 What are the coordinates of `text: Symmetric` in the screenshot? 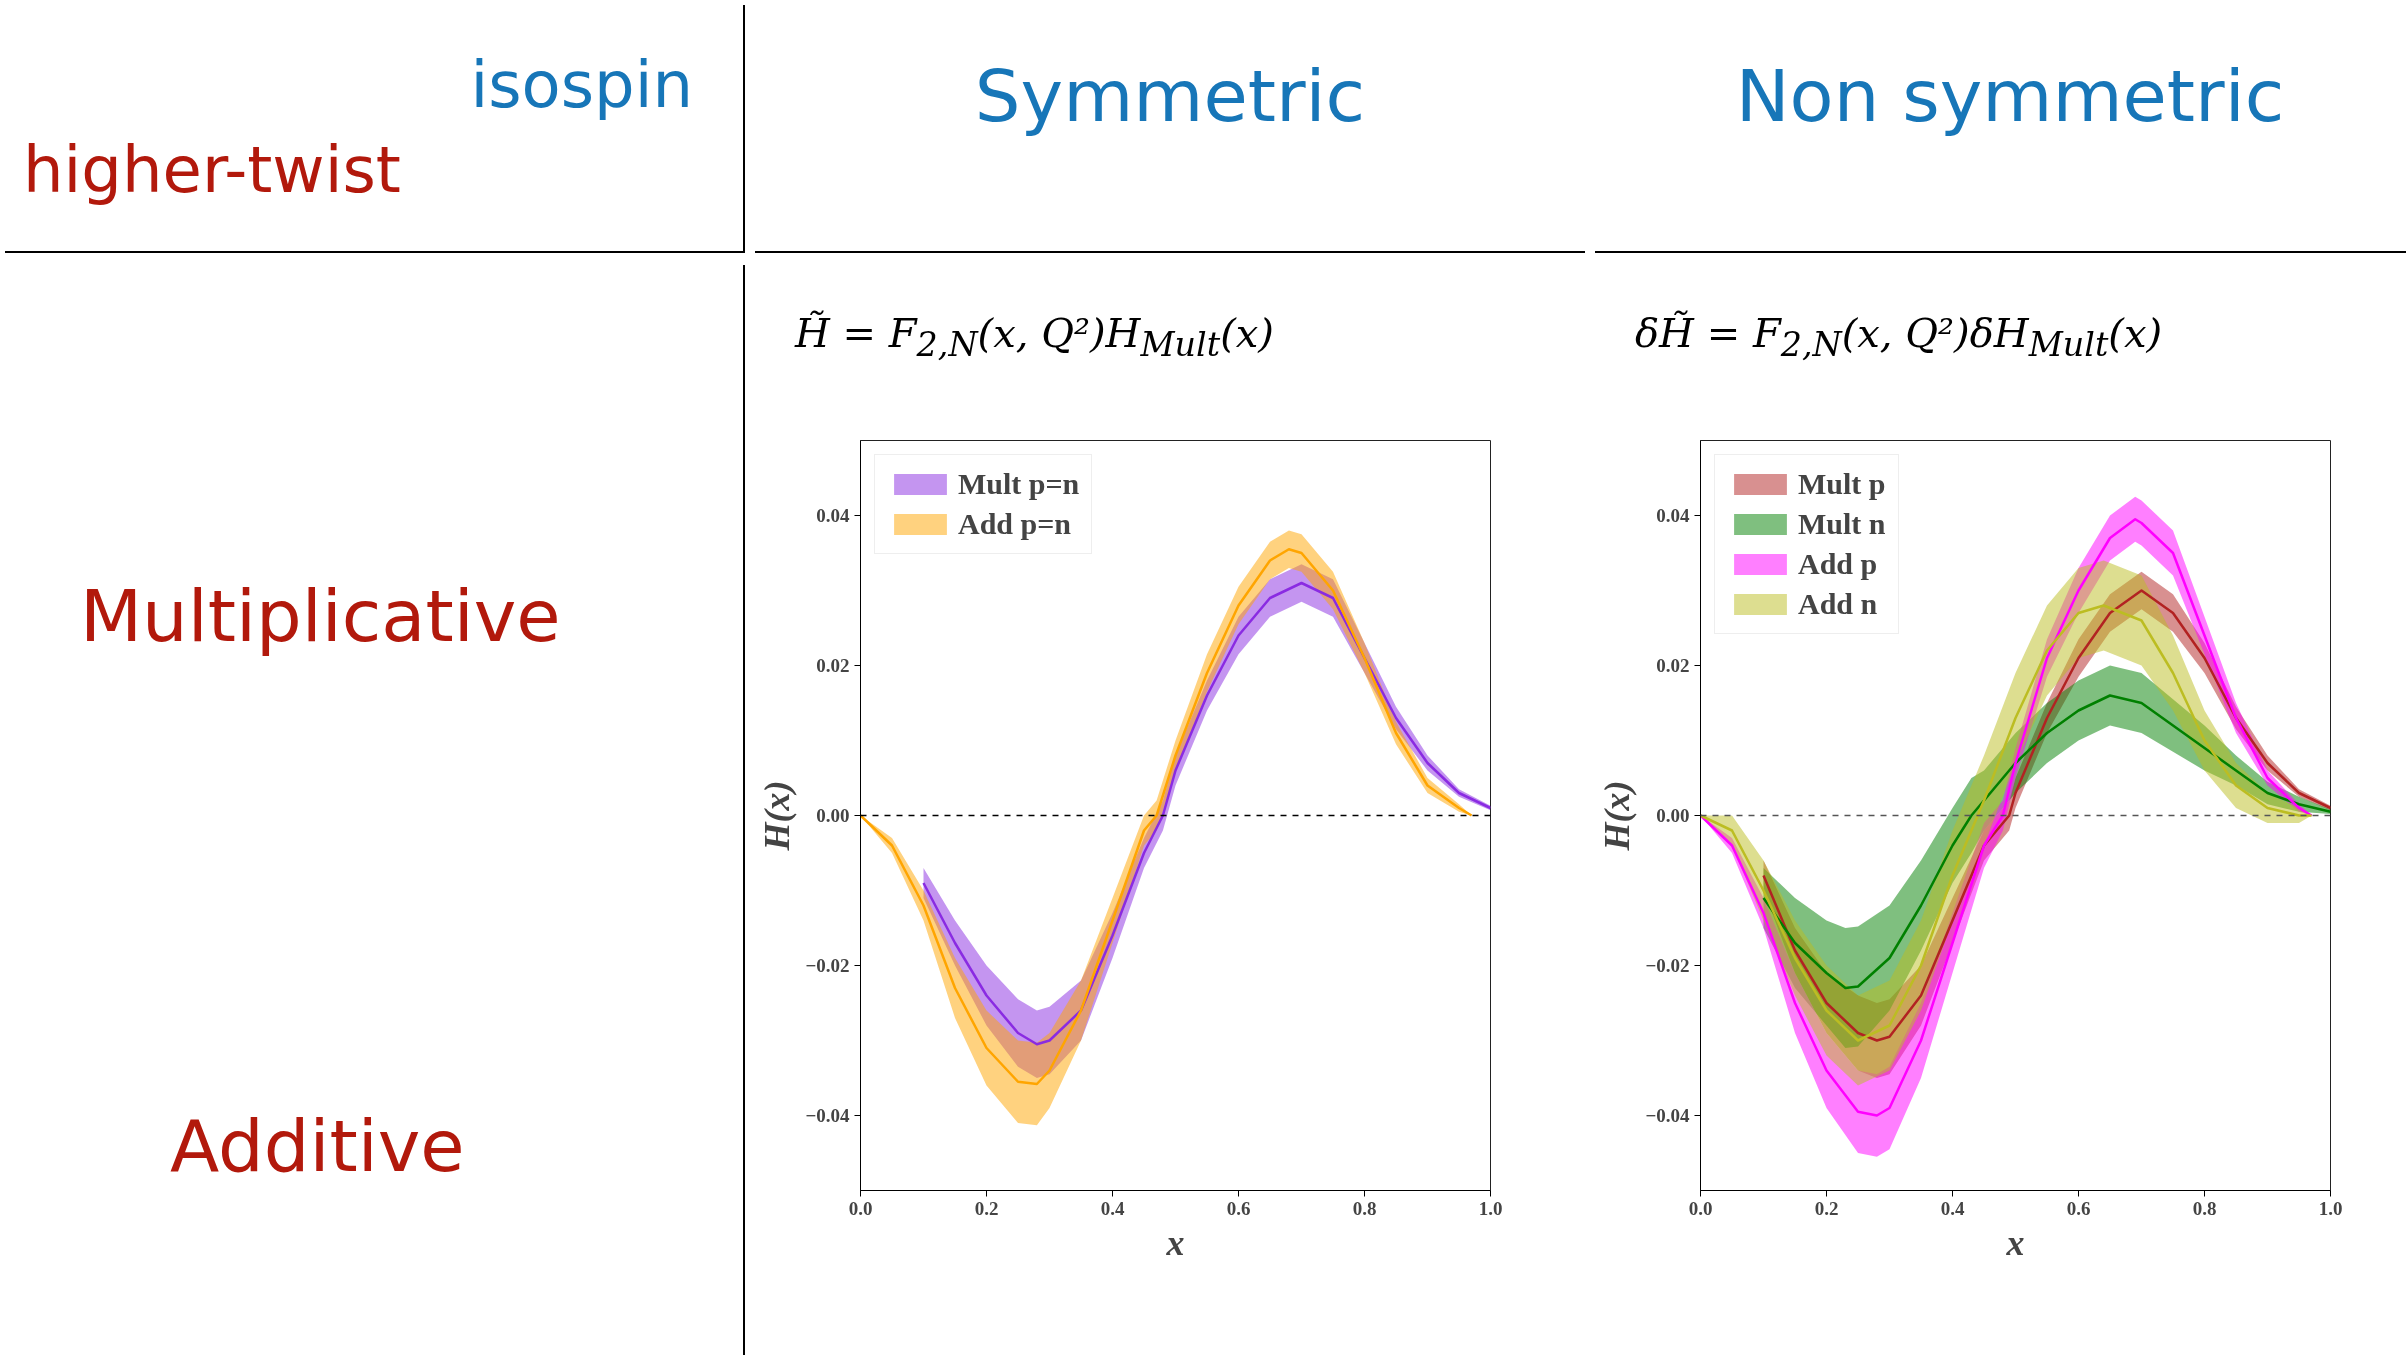 It's located at (1170, 129).